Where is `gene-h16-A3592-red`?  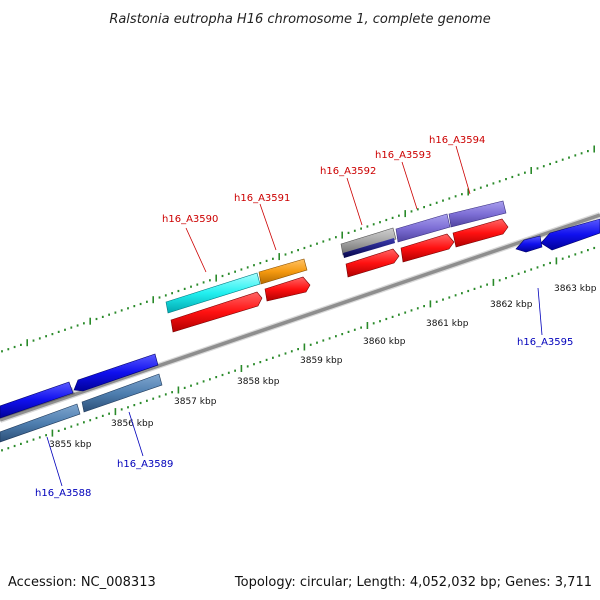
gene-h16-A3592-red is located at coordinates (372, 263).